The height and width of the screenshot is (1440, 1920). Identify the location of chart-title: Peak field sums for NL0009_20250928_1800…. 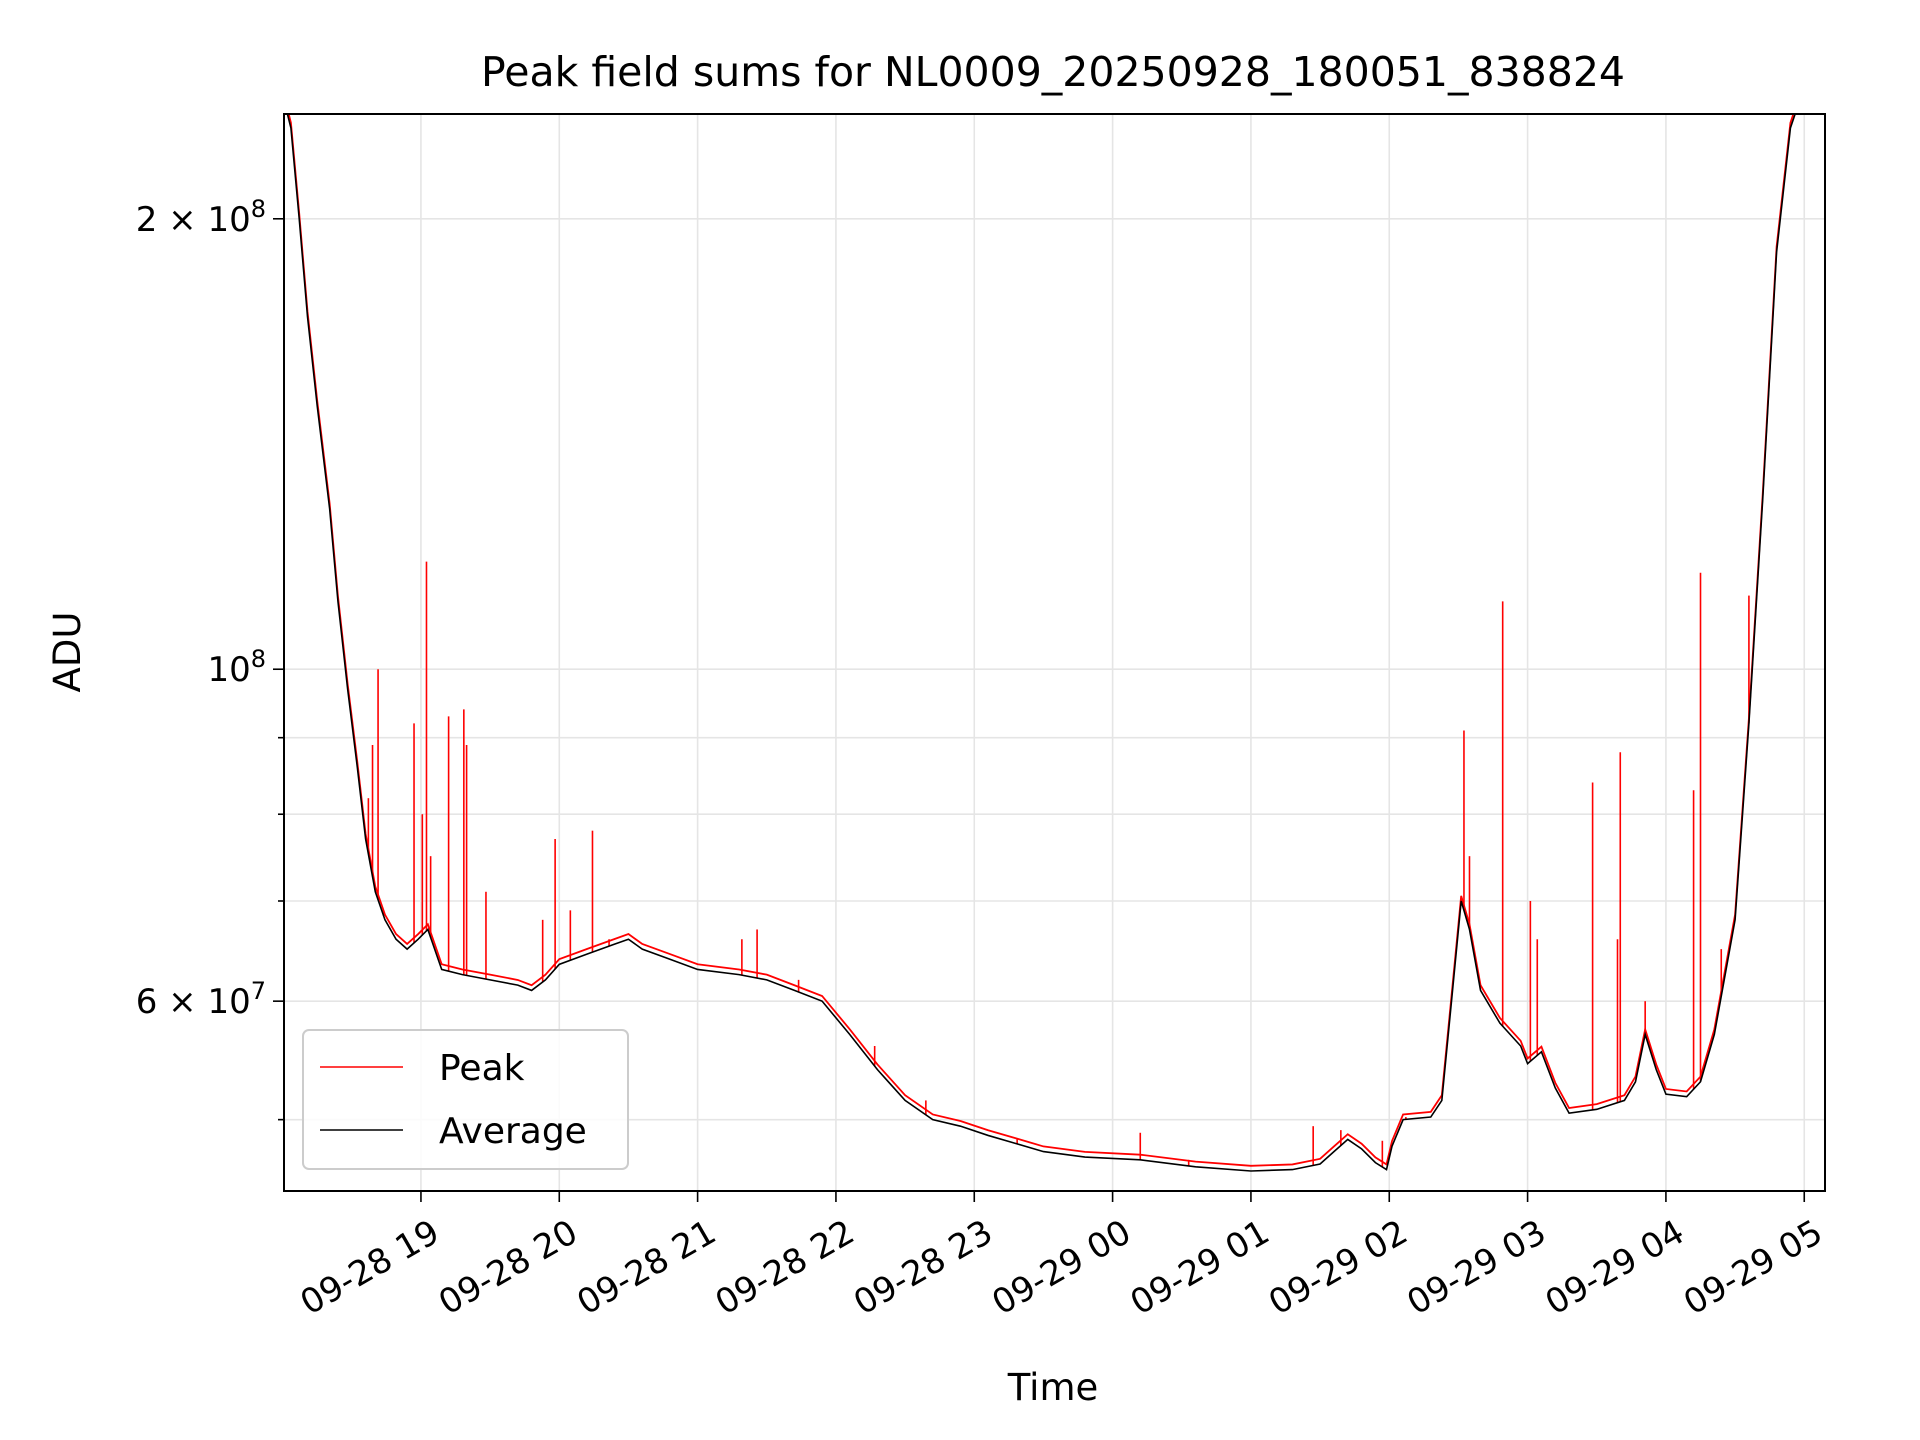
(1053, 72).